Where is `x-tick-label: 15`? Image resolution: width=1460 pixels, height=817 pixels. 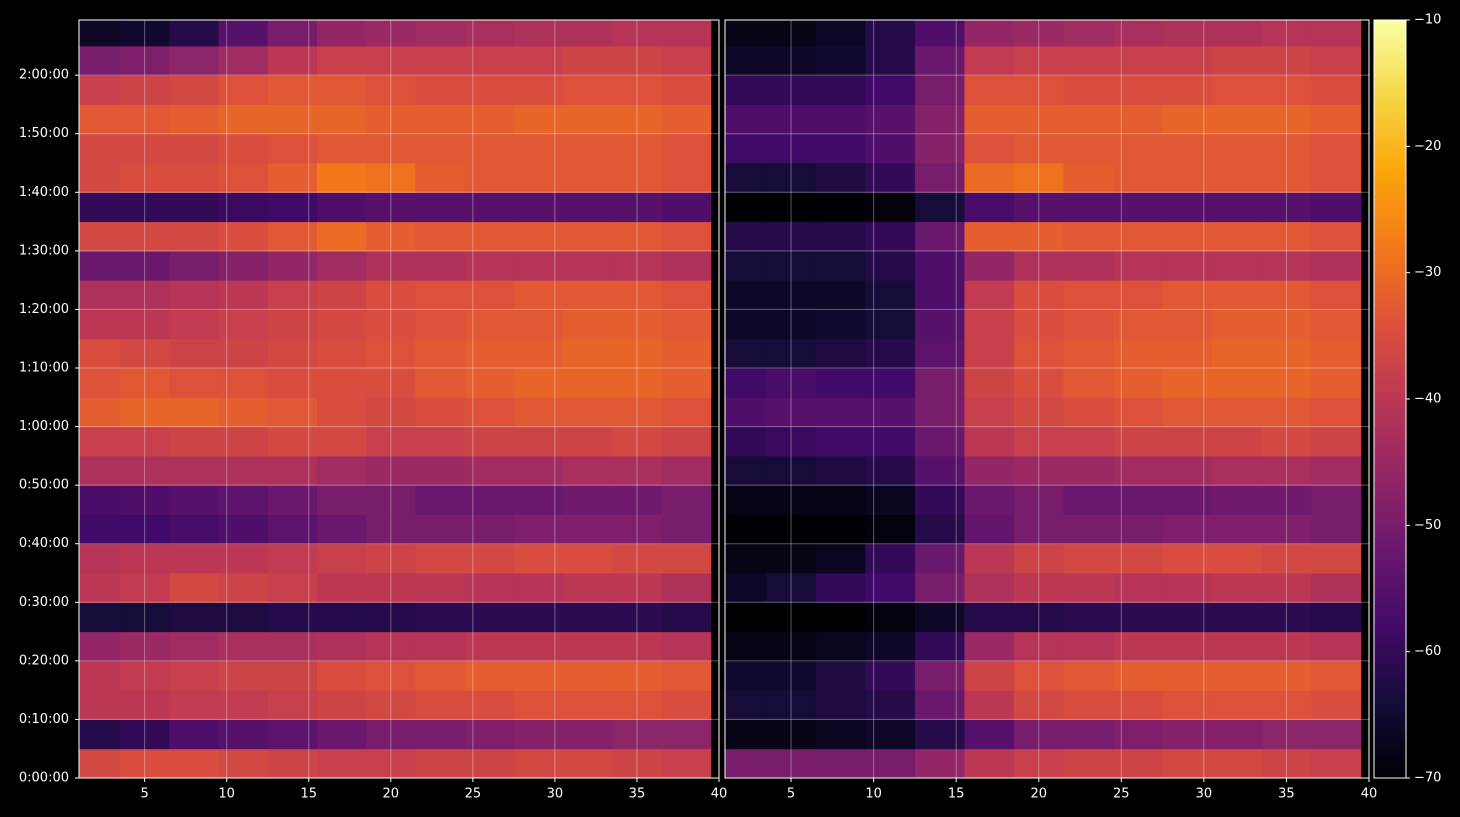 x-tick-label: 15 is located at coordinates (308, 794).